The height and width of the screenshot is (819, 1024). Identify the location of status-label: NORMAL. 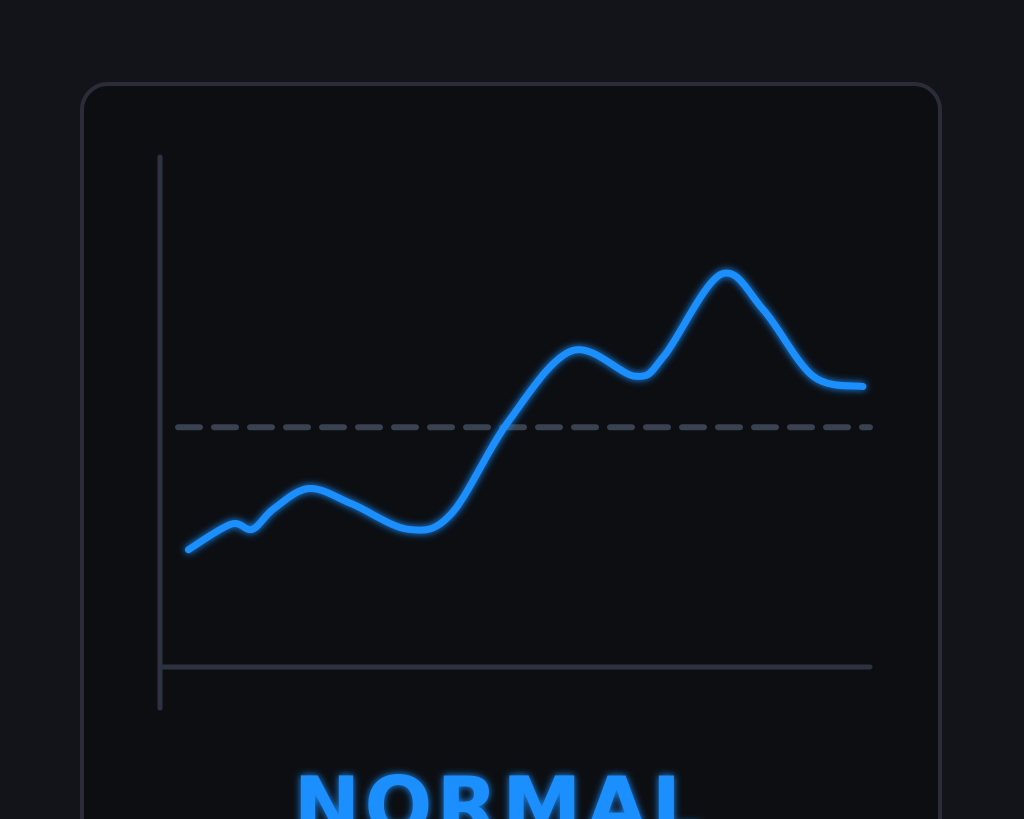
(499, 789).